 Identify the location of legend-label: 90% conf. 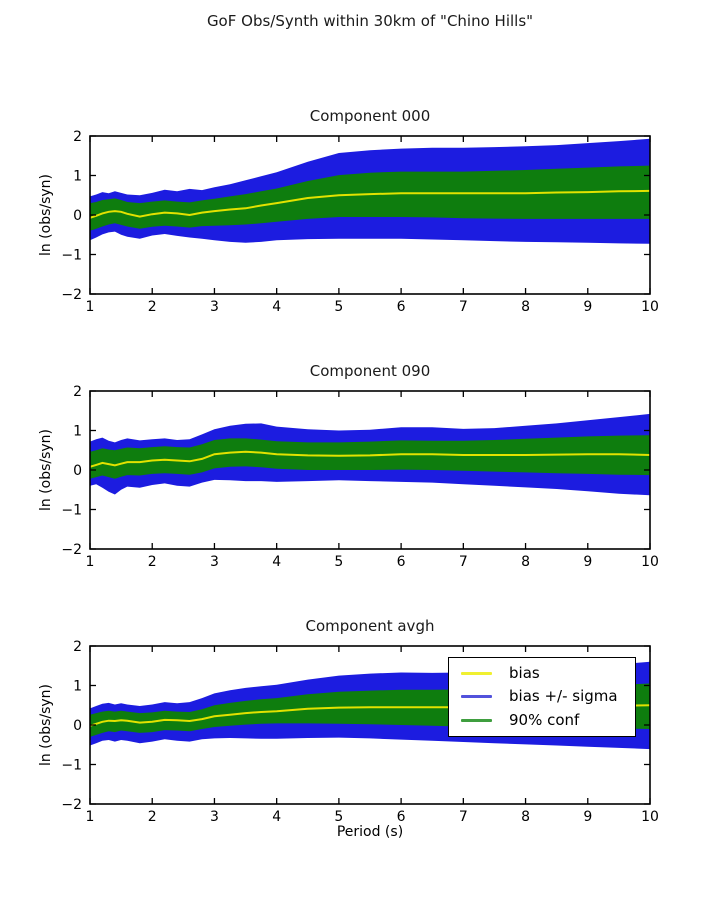
(544, 719).